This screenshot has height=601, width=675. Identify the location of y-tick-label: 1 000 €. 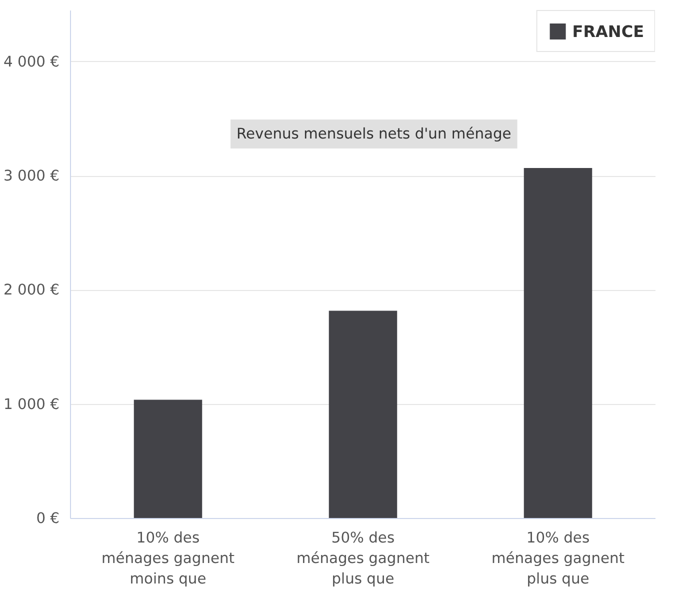
(32, 404).